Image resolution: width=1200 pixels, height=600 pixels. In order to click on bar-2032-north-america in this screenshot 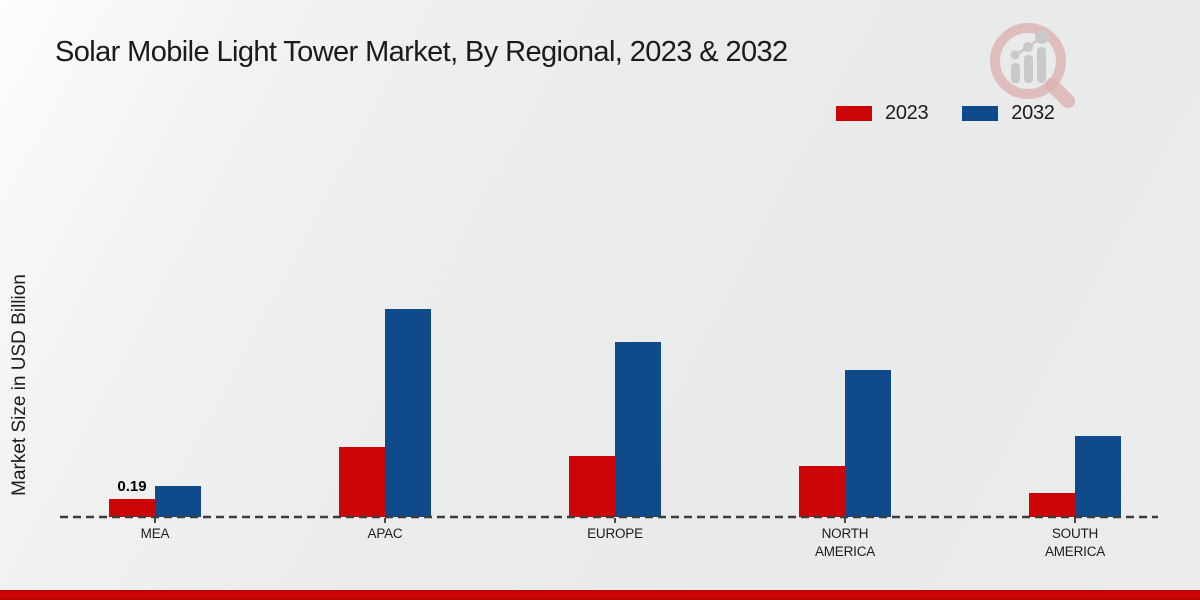, I will do `click(868, 443)`.